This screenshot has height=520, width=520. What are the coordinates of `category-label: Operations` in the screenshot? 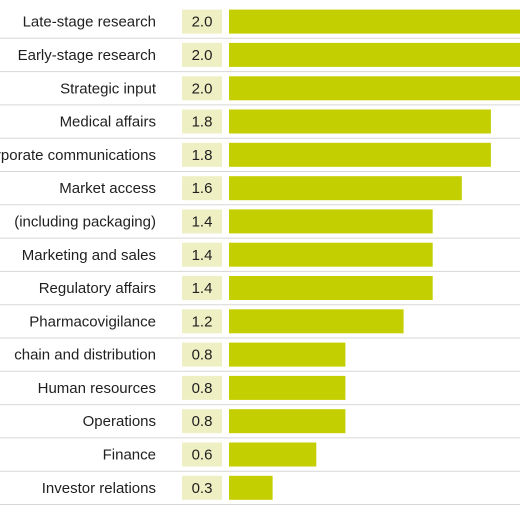 It's located at (119, 421).